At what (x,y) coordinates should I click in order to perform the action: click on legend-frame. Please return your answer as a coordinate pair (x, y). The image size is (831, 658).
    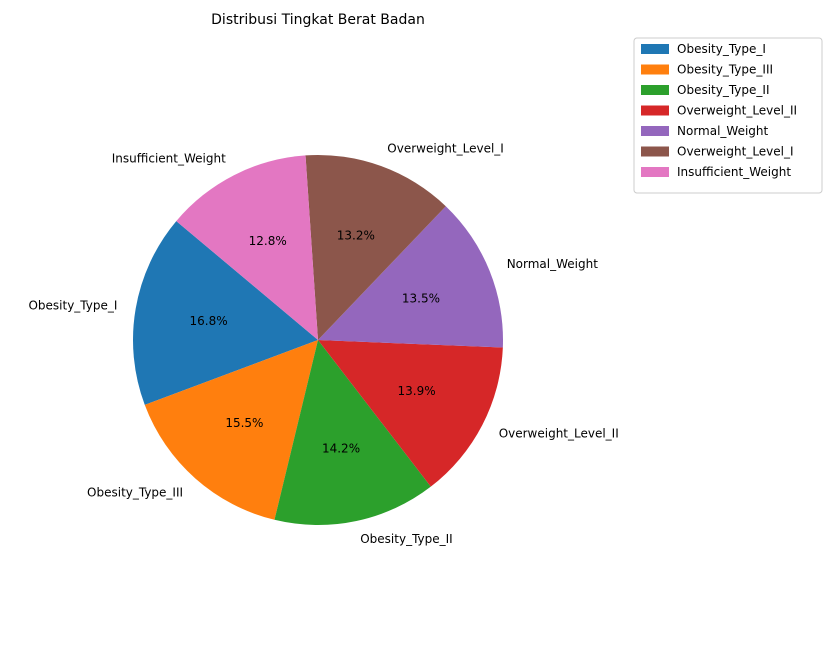
    Looking at the image, I should click on (728, 115).